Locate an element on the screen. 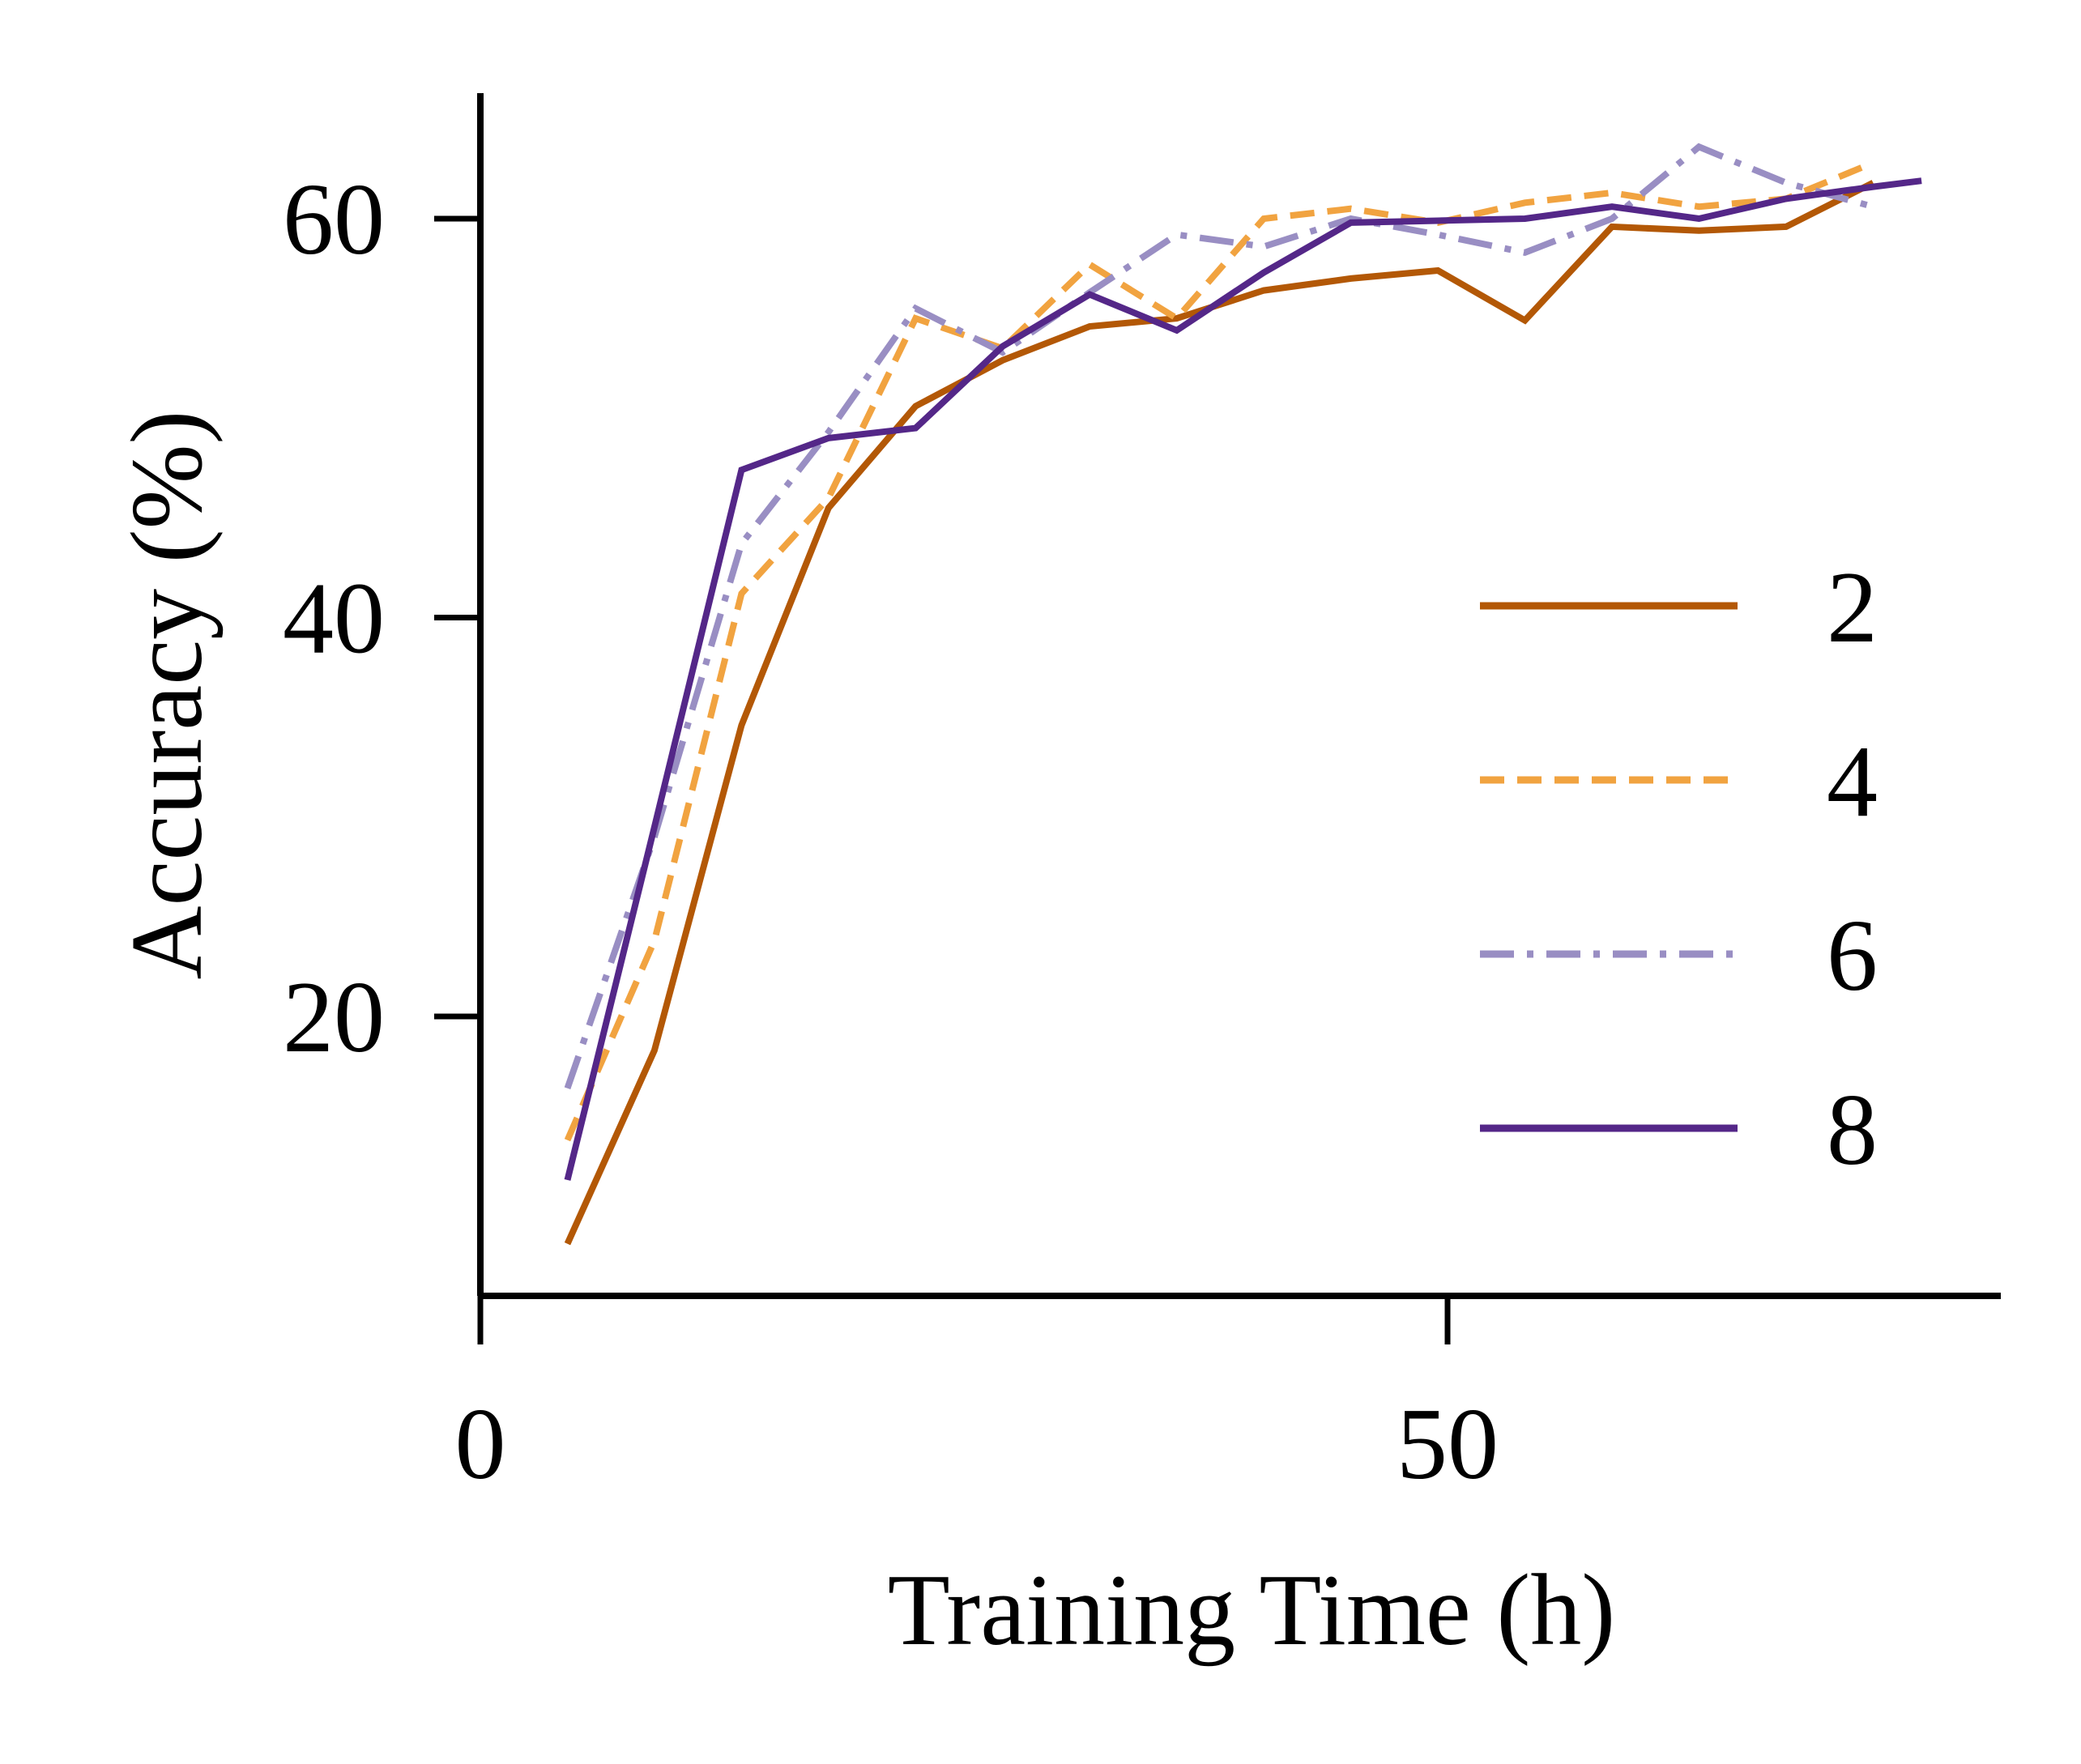 This screenshot has height=1764, width=2081. x-tick-label: 0 is located at coordinates (481, 1444).